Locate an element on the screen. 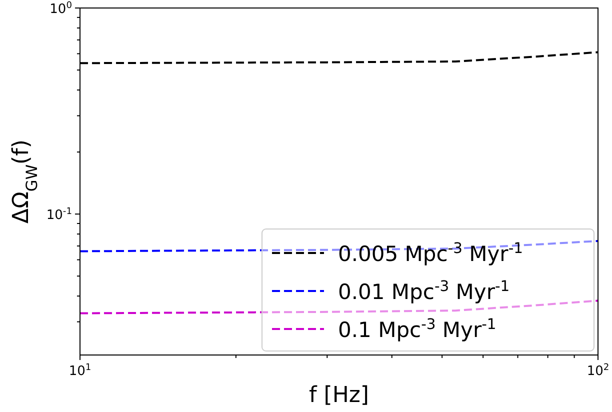 The height and width of the screenshot is (412, 612). legend-label: 0.005 Mpc$^{-3}$ Myr$^{-1}$ is located at coordinates (430, 253).